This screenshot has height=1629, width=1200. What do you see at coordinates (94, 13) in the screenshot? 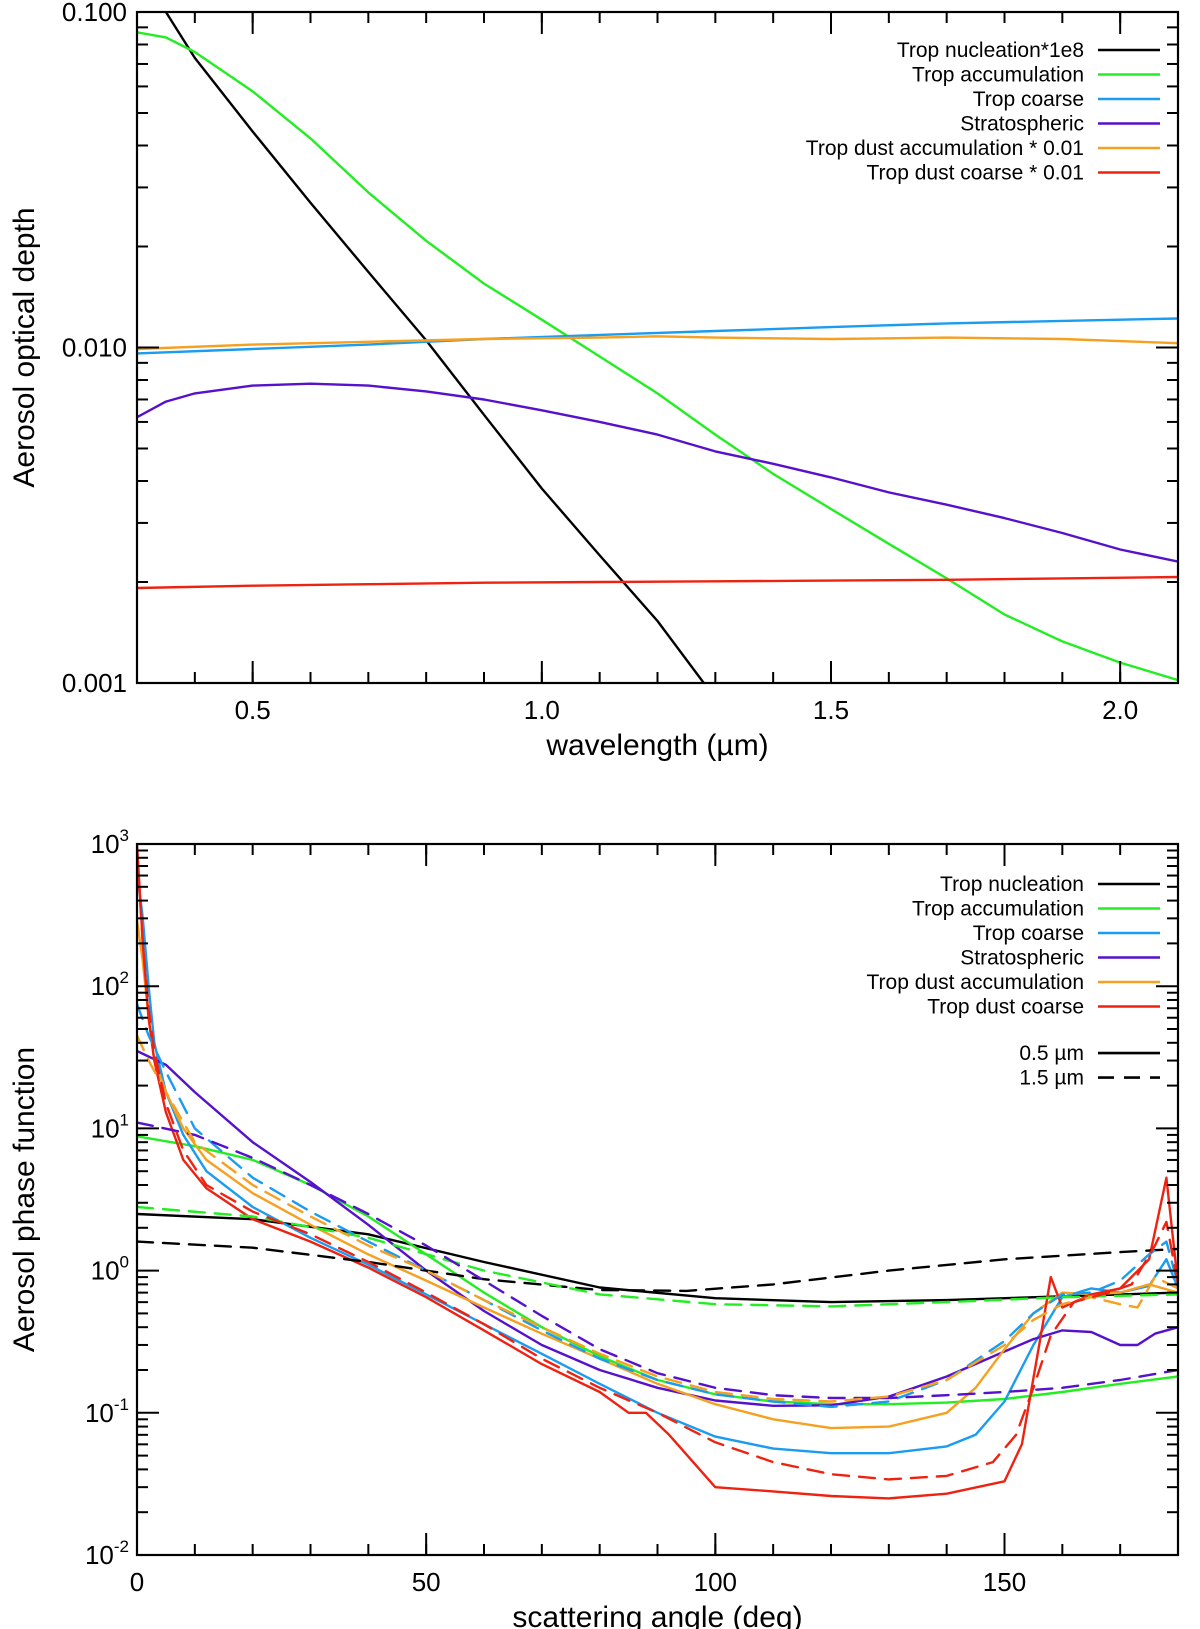
I see `y-tick-label: 0.100` at bounding box center [94, 13].